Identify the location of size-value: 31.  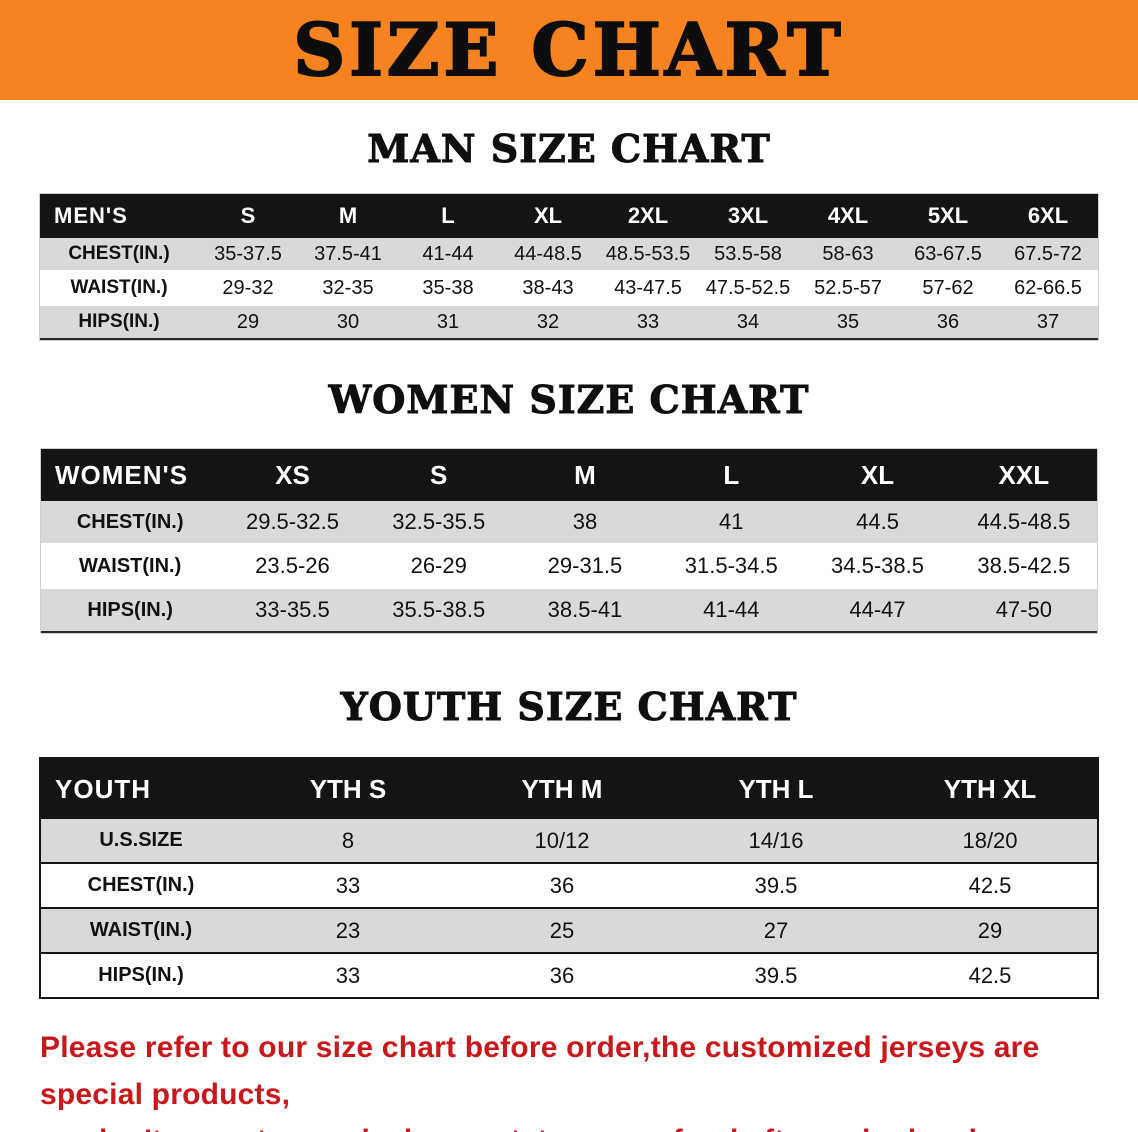
(448, 323).